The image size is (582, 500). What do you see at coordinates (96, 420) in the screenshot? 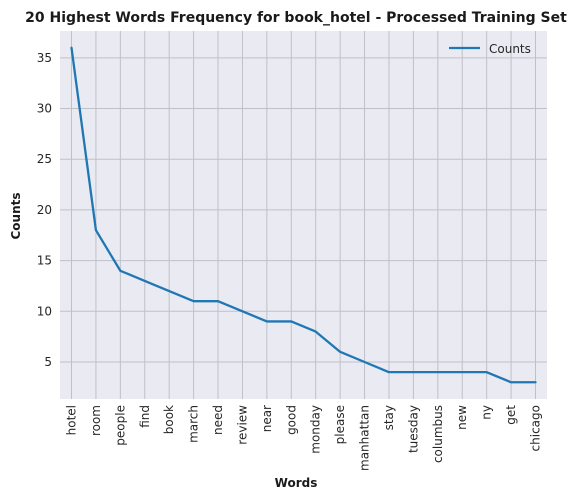
I see `x-tick-label: room` at bounding box center [96, 420].